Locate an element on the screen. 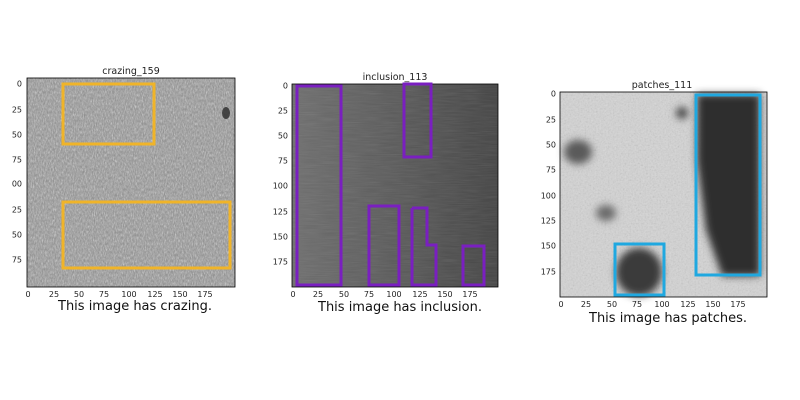 This screenshot has width=800, height=400. inclusion-xtick: 25 is located at coordinates (318, 294).